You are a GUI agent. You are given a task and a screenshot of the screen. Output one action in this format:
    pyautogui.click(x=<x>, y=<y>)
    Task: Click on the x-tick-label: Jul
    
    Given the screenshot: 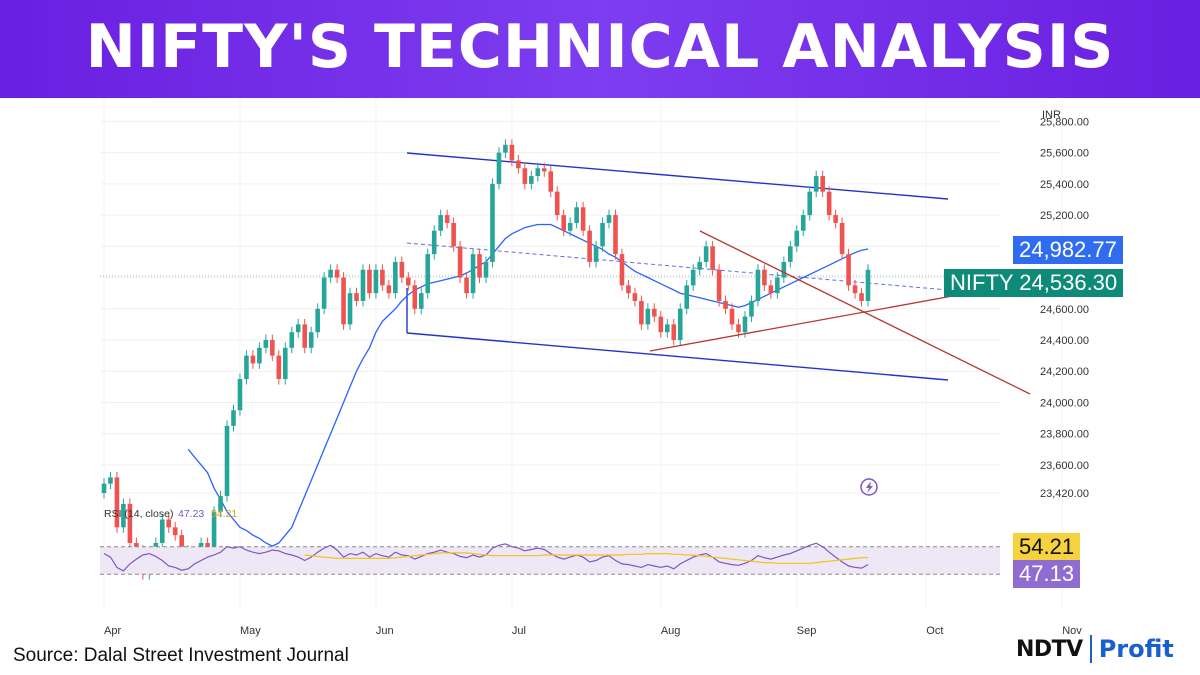 What is the action you would take?
    pyautogui.click(x=519, y=631)
    